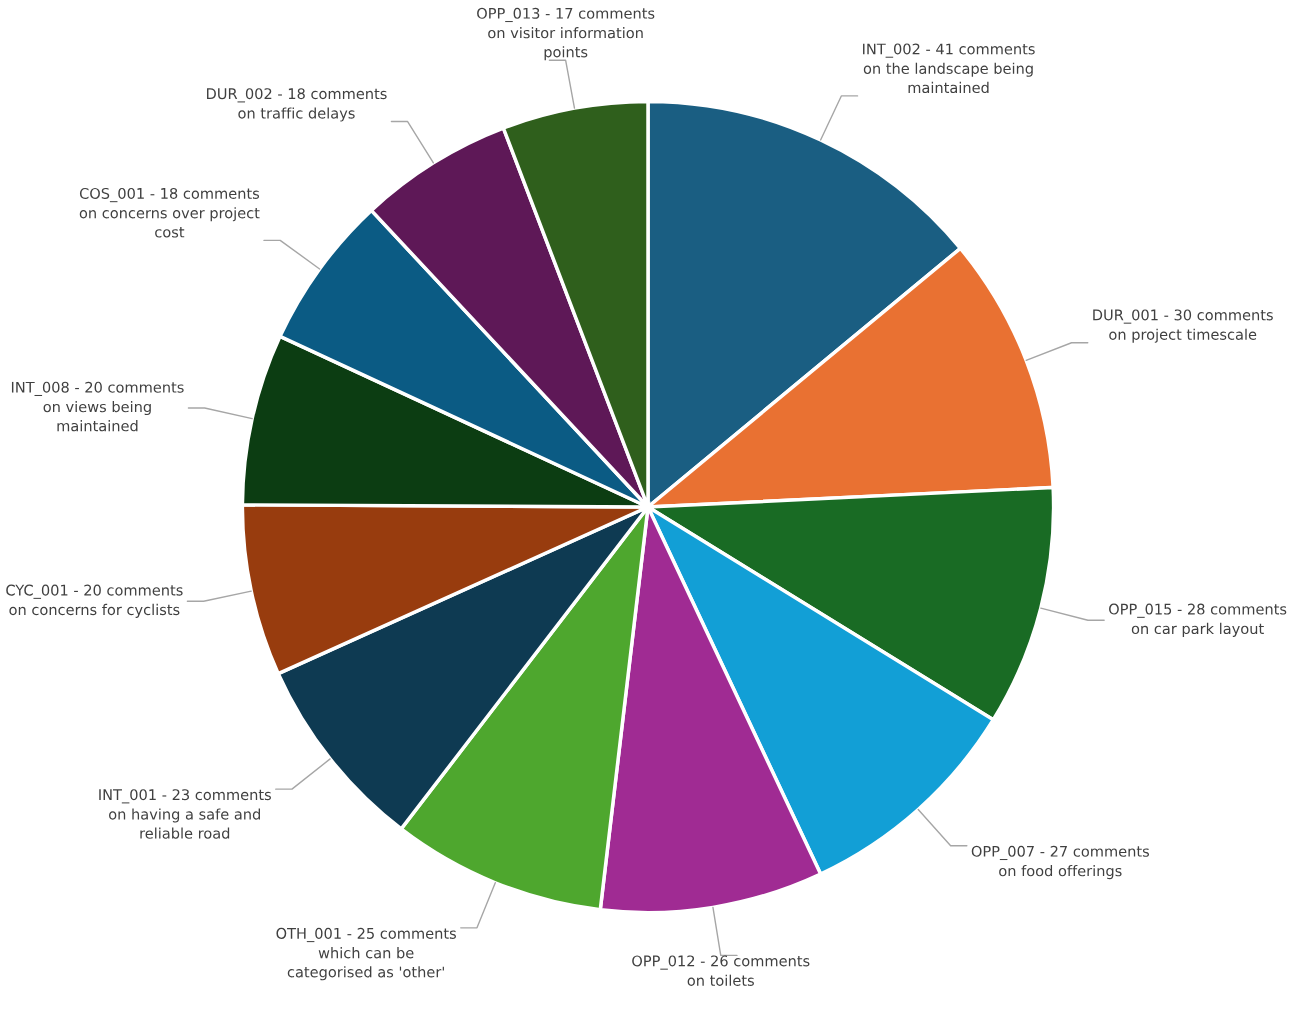 This screenshot has height=1014, width=1296. Describe the element at coordinates (297, 105) in the screenshot. I see `slice-label: DUR_002 - 18 comments on traffic delays` at that location.